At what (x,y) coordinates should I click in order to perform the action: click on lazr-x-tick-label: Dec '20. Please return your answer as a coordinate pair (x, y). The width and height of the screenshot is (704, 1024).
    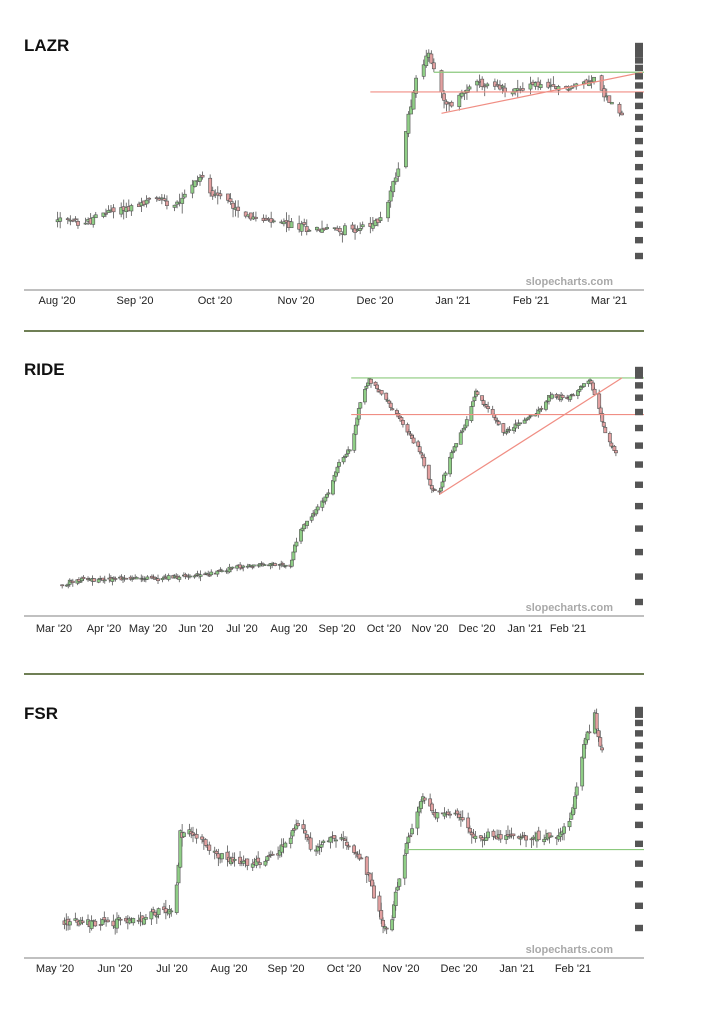
    Looking at the image, I should click on (375, 301).